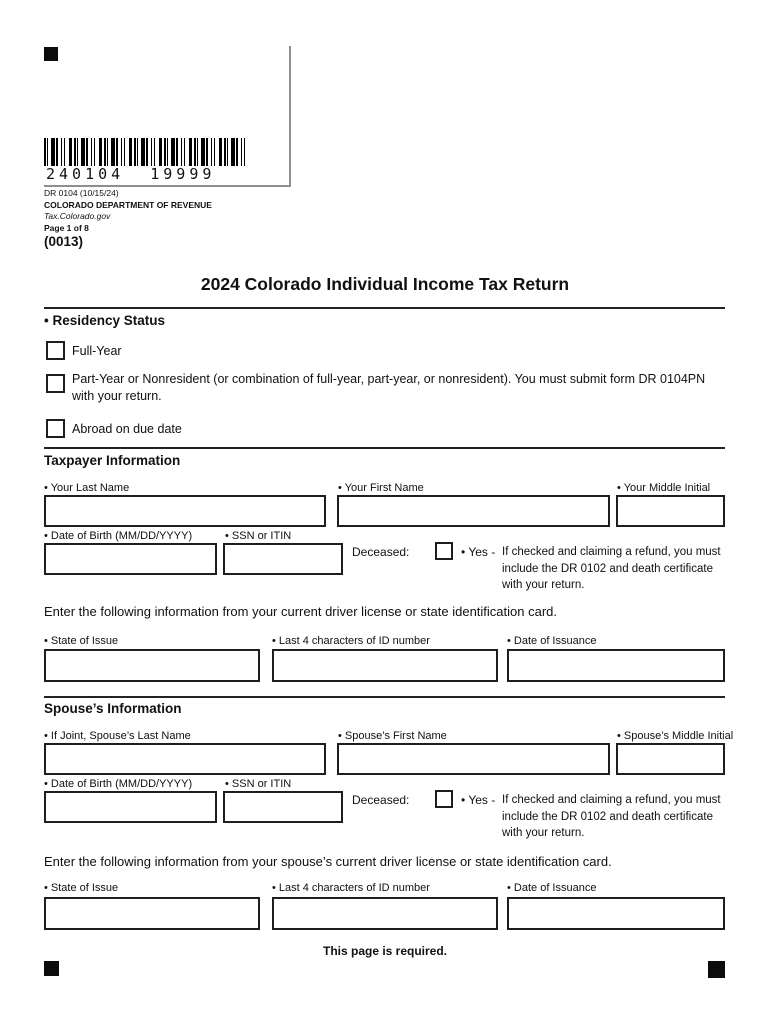 This screenshot has height=1024, width=770. What do you see at coordinates (81, 888) in the screenshot?
I see `spouse-license-state-label: • State of Issue` at bounding box center [81, 888].